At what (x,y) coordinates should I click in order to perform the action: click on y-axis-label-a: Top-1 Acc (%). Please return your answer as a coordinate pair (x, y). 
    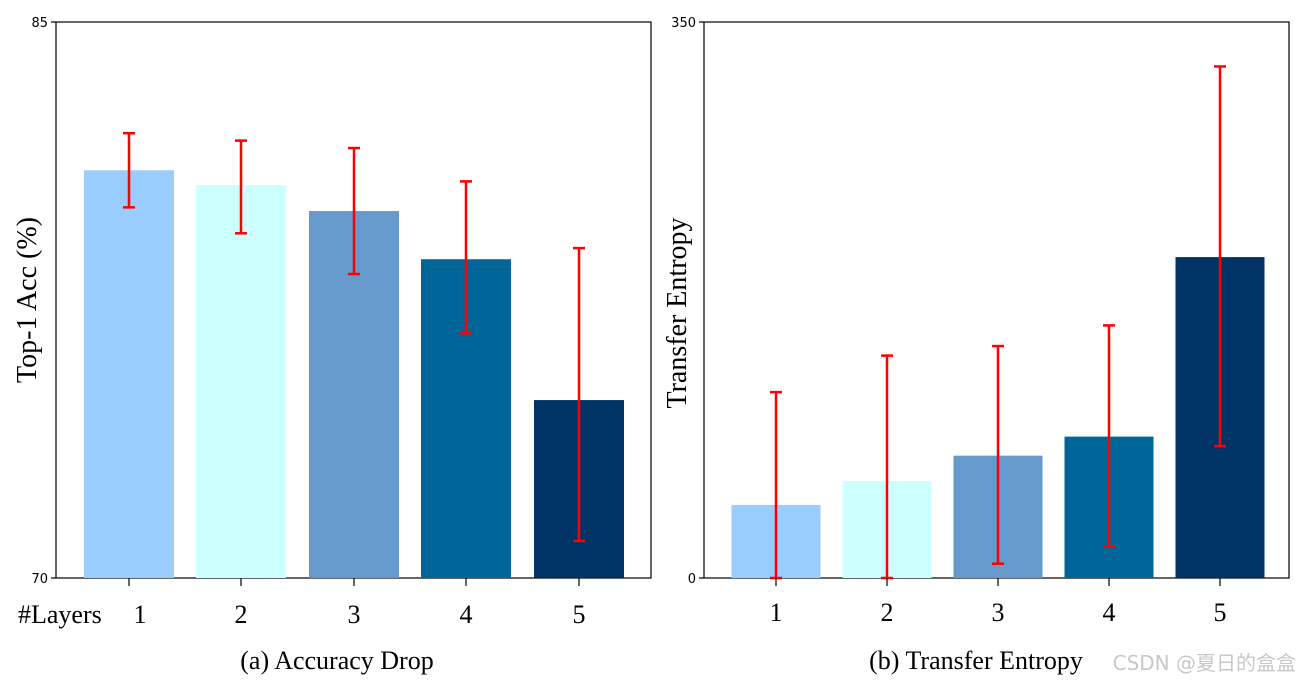
    Looking at the image, I should click on (27, 300).